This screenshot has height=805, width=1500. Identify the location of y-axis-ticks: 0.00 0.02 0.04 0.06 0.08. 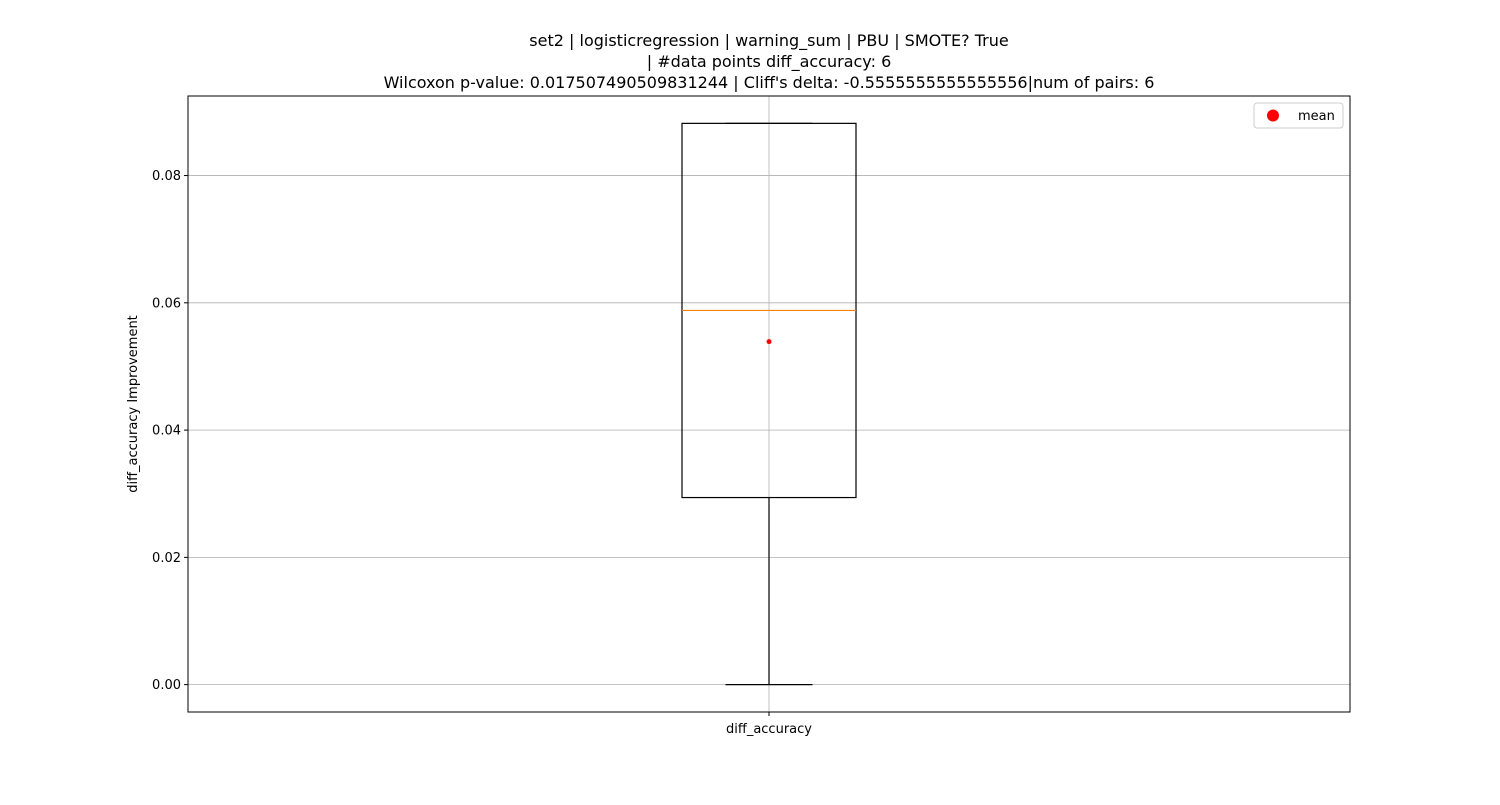
(170, 431).